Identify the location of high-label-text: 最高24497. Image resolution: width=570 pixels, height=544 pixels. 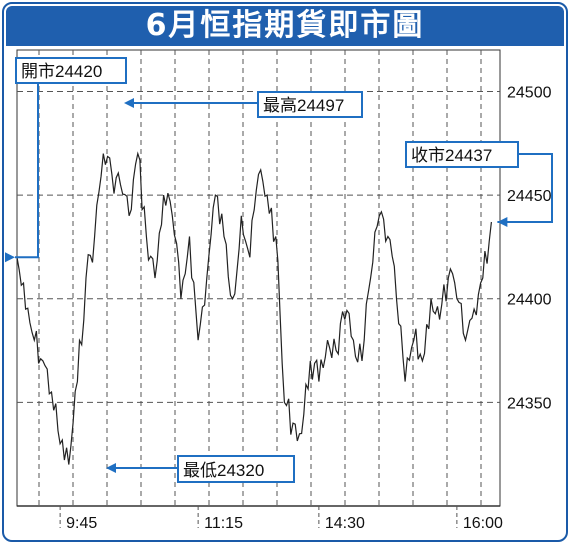
(303, 105).